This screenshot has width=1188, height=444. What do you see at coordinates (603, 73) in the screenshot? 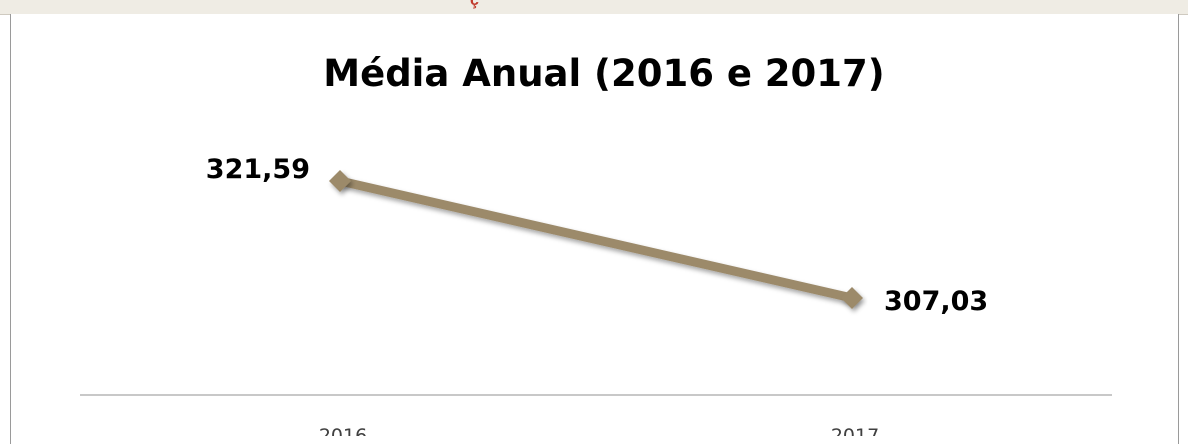
I see `chart-title: Média Anual (2016 e 2017)` at bounding box center [603, 73].